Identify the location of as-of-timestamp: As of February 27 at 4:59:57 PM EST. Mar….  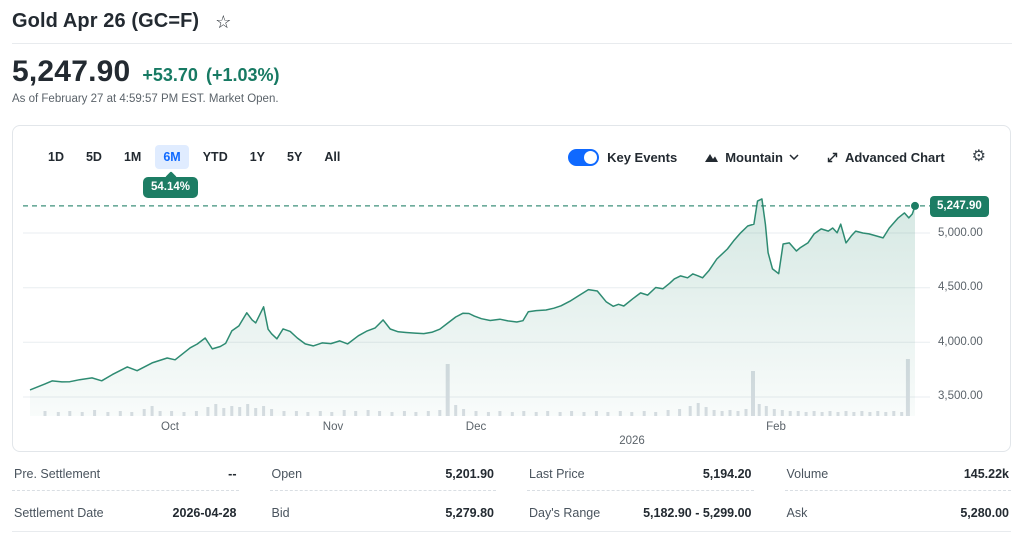
(145, 99).